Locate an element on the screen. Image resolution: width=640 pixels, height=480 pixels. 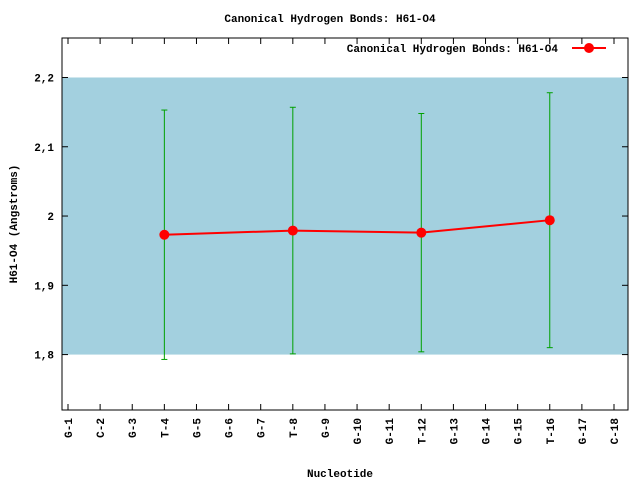
x-tick-label: G-10 is located at coordinates (359, 431).